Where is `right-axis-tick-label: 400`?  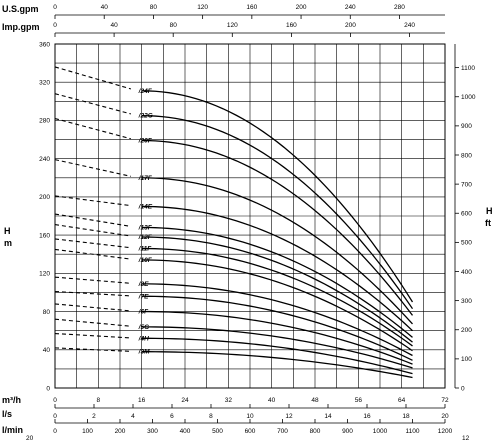 right-axis-tick-label: 400 is located at coordinates (466, 272).